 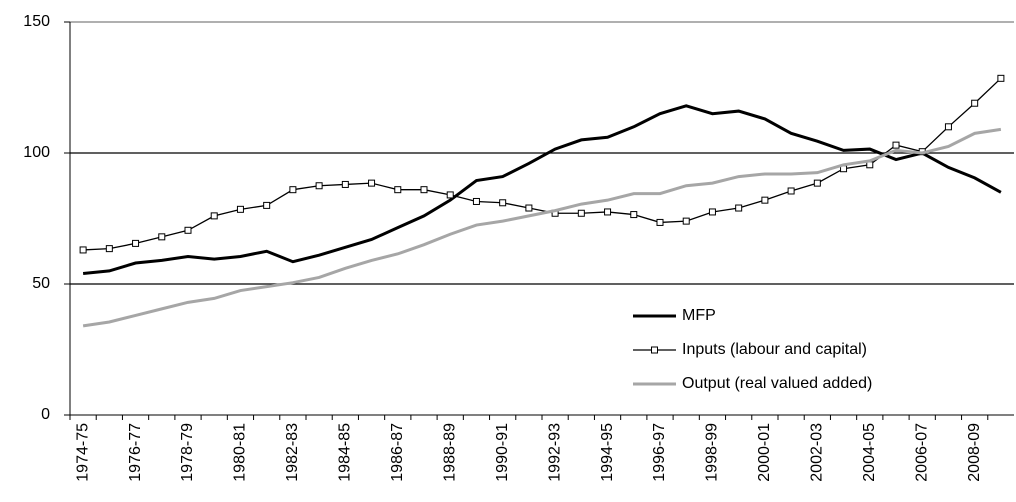 What do you see at coordinates (869, 452) in the screenshot?
I see `x-tick-label: 2004-05` at bounding box center [869, 452].